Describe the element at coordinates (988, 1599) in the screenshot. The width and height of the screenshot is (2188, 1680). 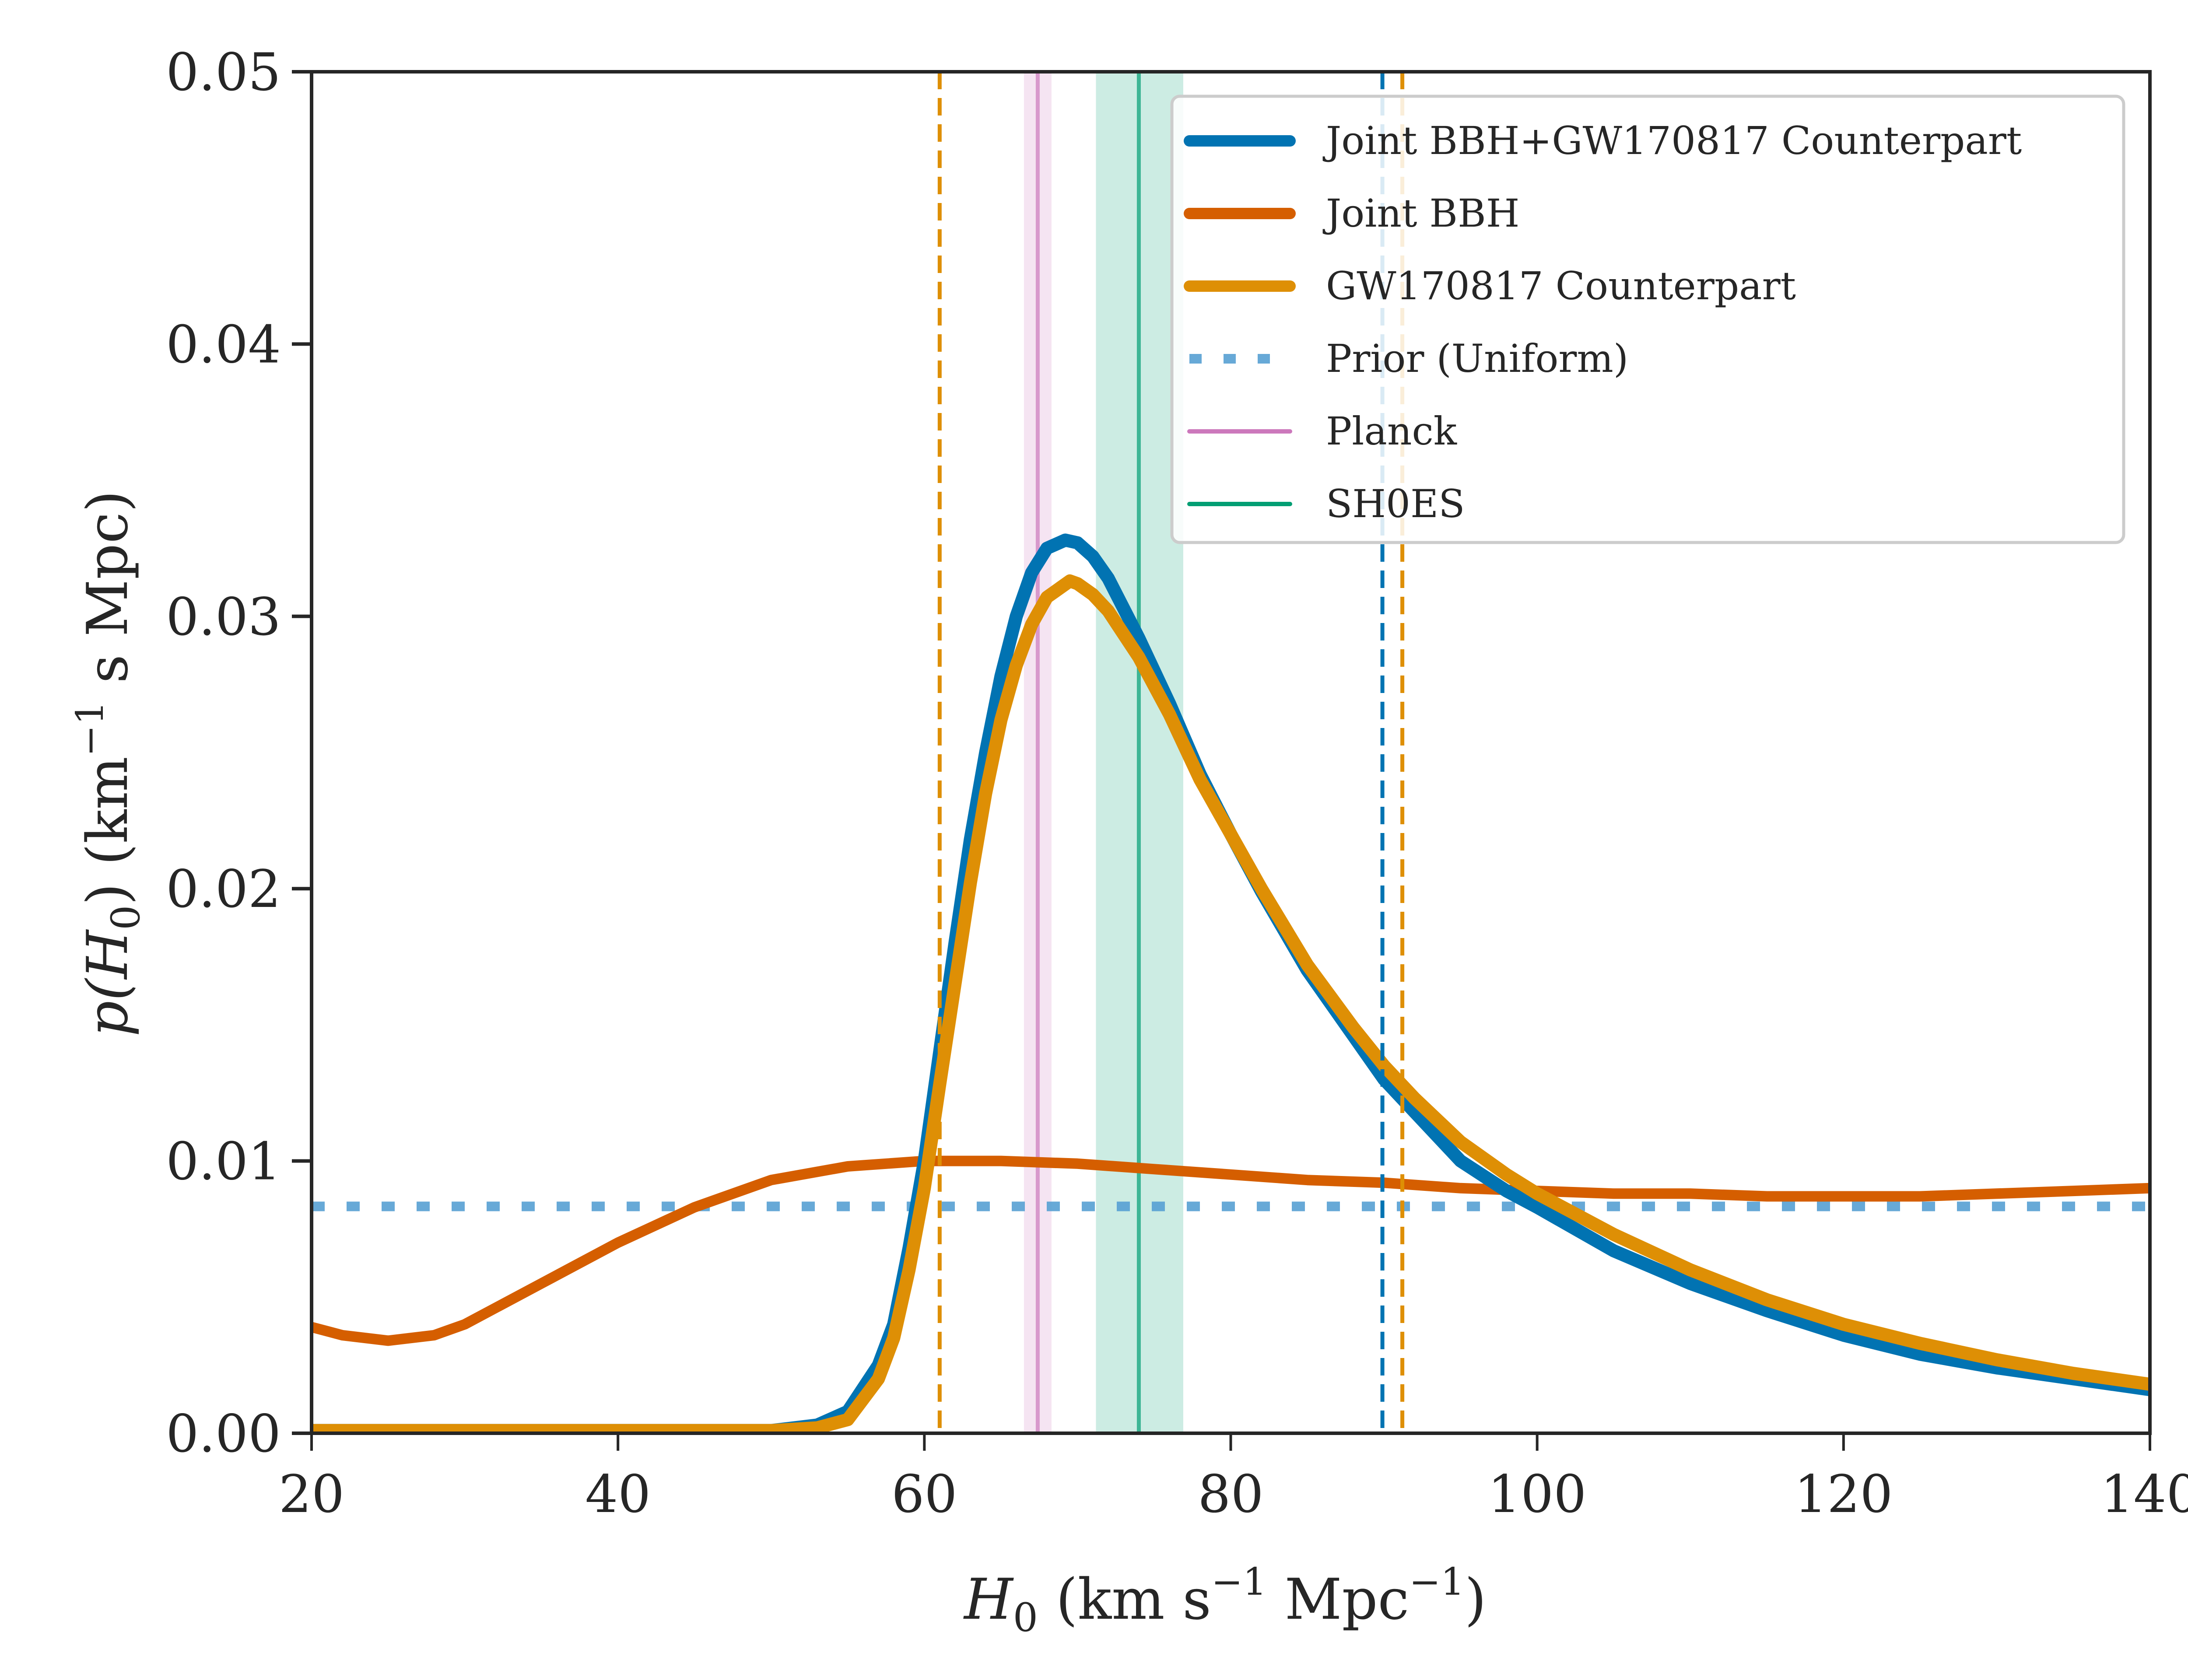
I see `x-label-symbol: H` at that location.